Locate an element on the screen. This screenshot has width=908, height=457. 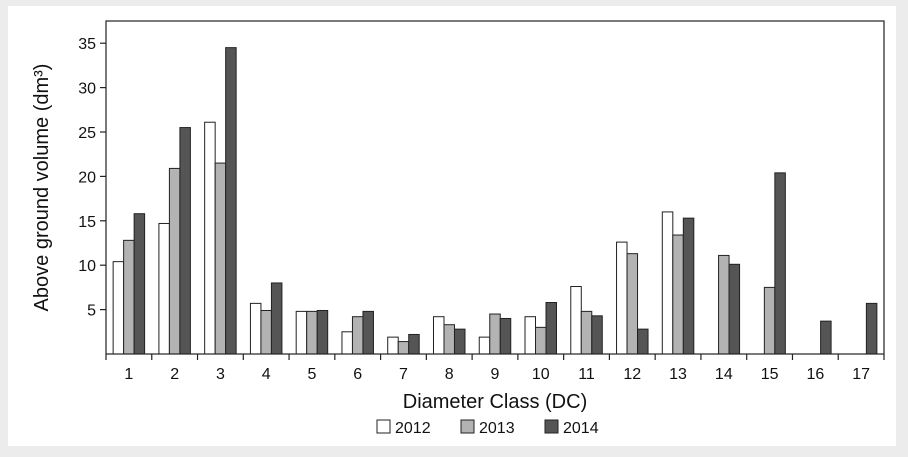
legend-swatch-2014 is located at coordinates (551, 426).